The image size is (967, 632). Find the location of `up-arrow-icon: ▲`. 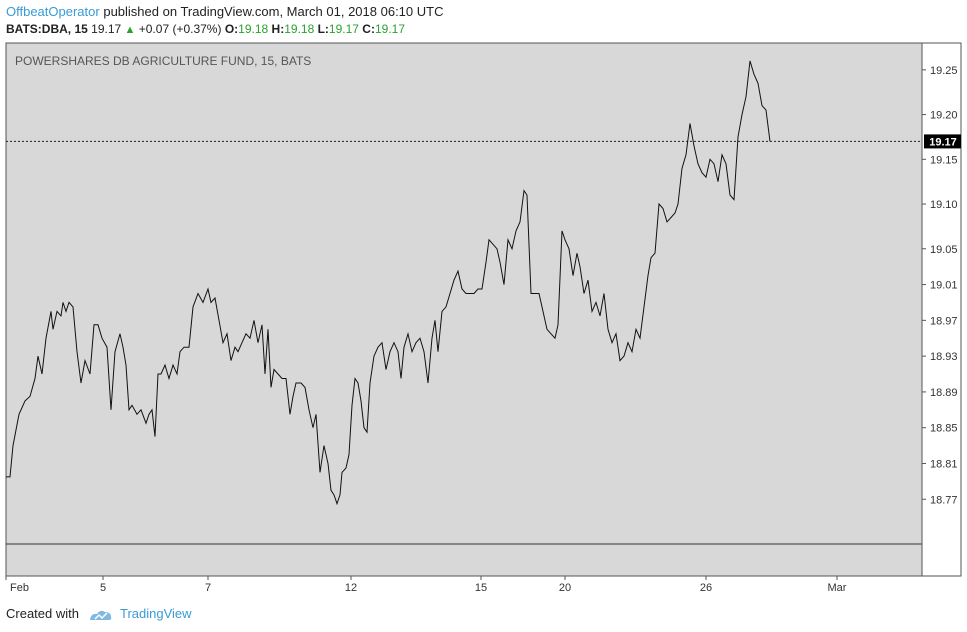

up-arrow-icon: ▲ is located at coordinates (130, 30).